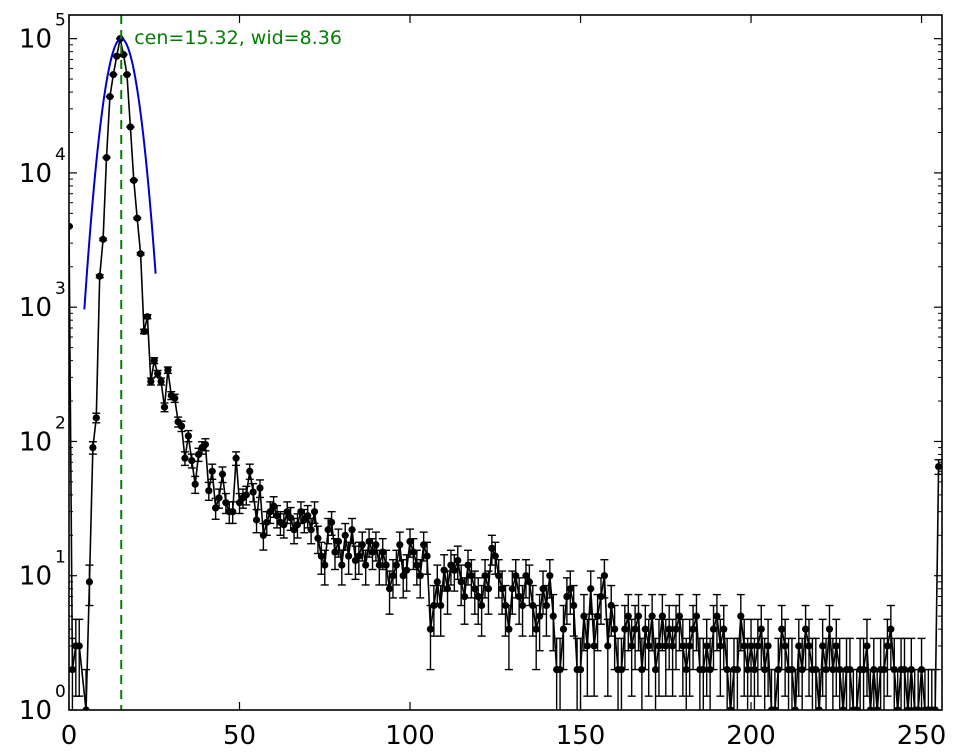 This screenshot has width=965, height=756. Describe the element at coordinates (922, 736) in the screenshot. I see `x-tick-label: 250` at that location.